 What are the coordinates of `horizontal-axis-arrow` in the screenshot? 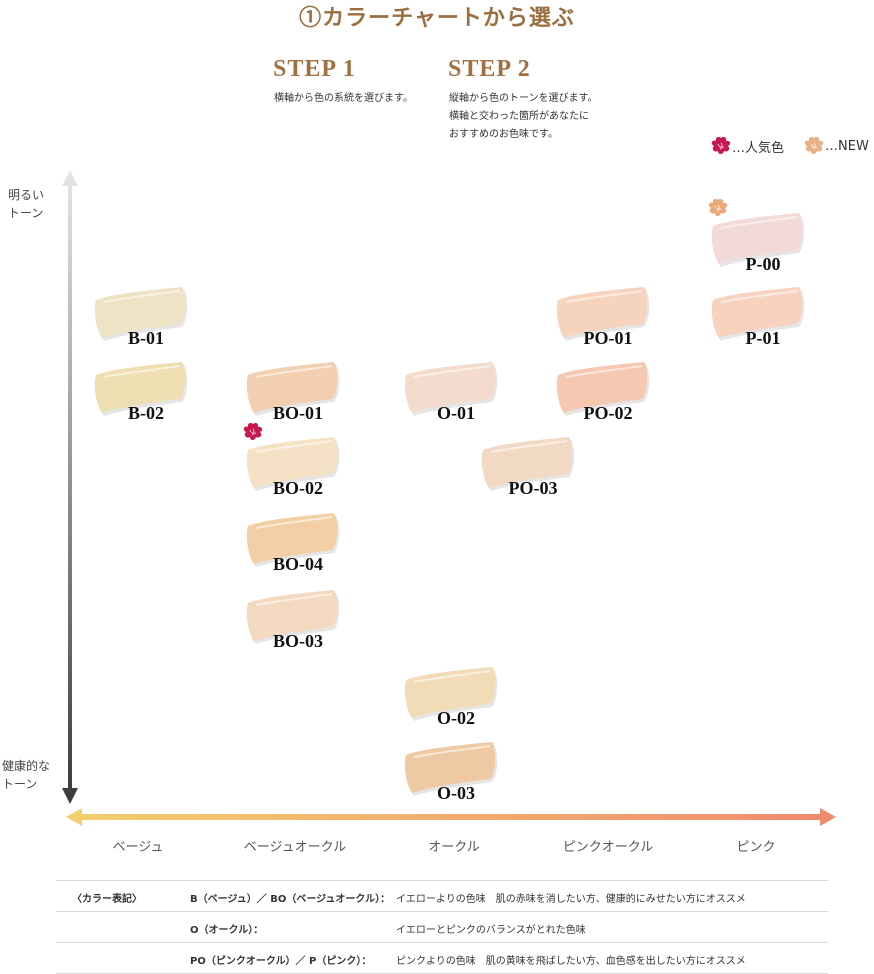 It's located at (451, 817).